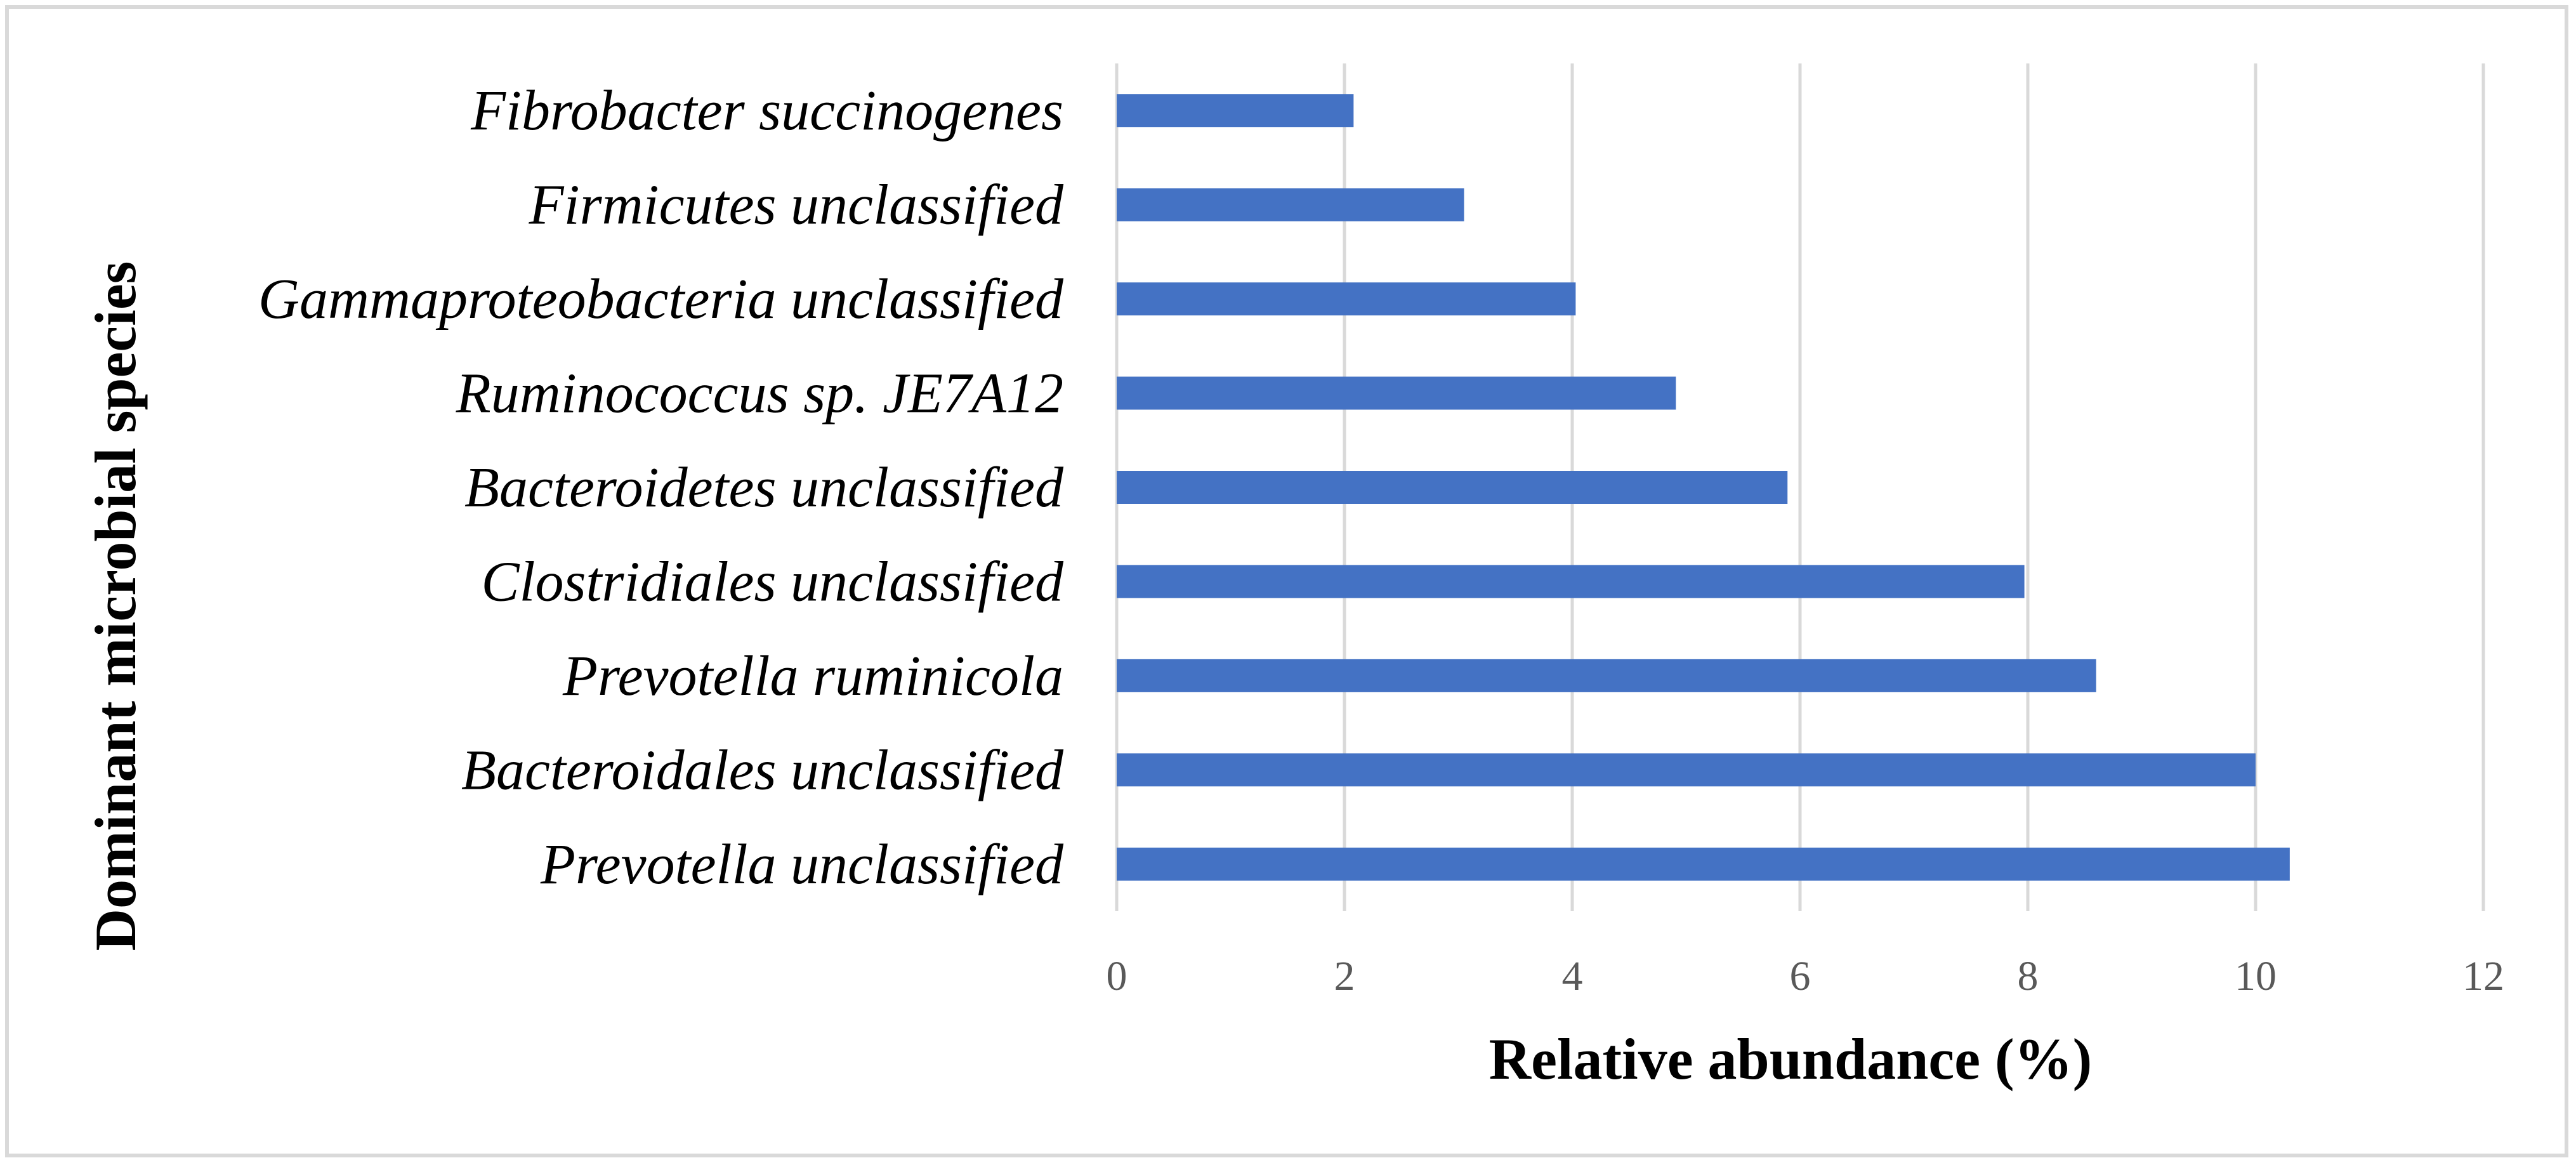 This screenshot has width=2576, height=1165. I want to click on x-tick-label: 4, so click(1572, 976).